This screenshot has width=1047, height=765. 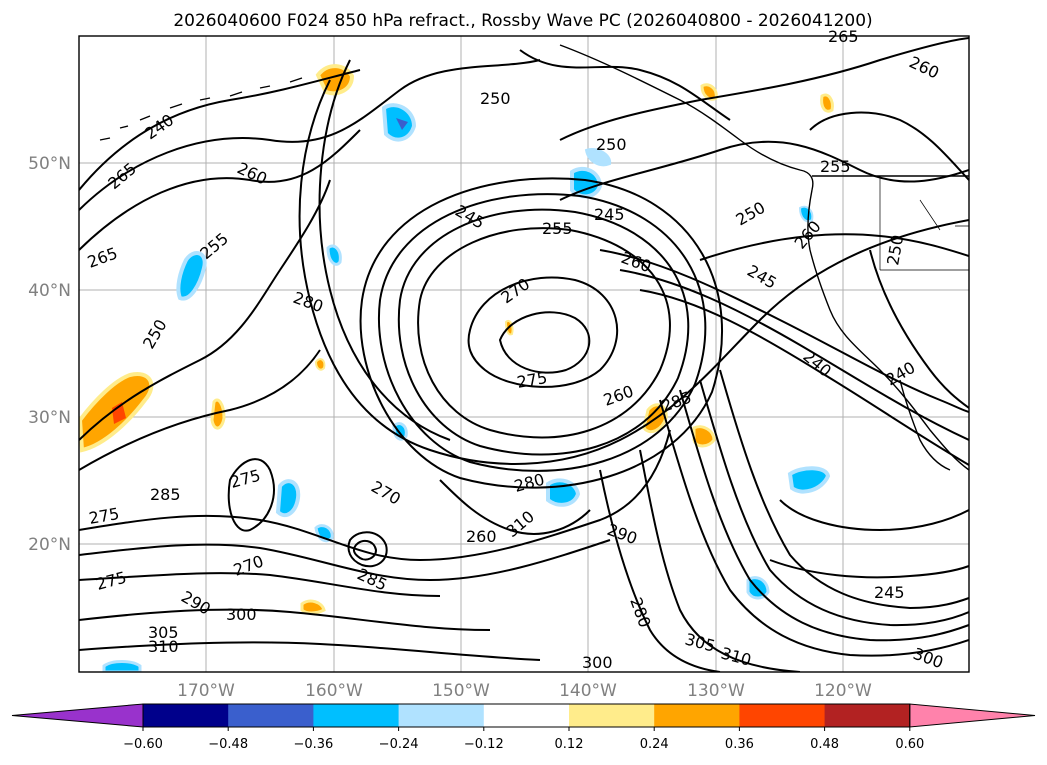 I want to click on latitude-tick-label: 40°N, so click(x=49, y=291).